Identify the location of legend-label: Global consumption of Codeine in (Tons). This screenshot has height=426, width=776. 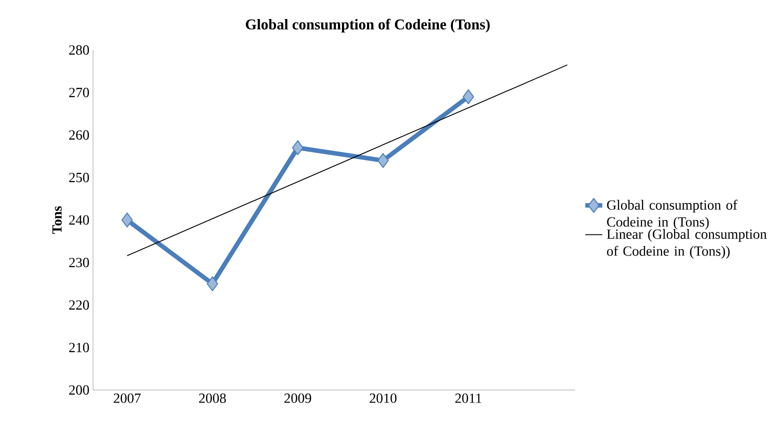
(672, 215).